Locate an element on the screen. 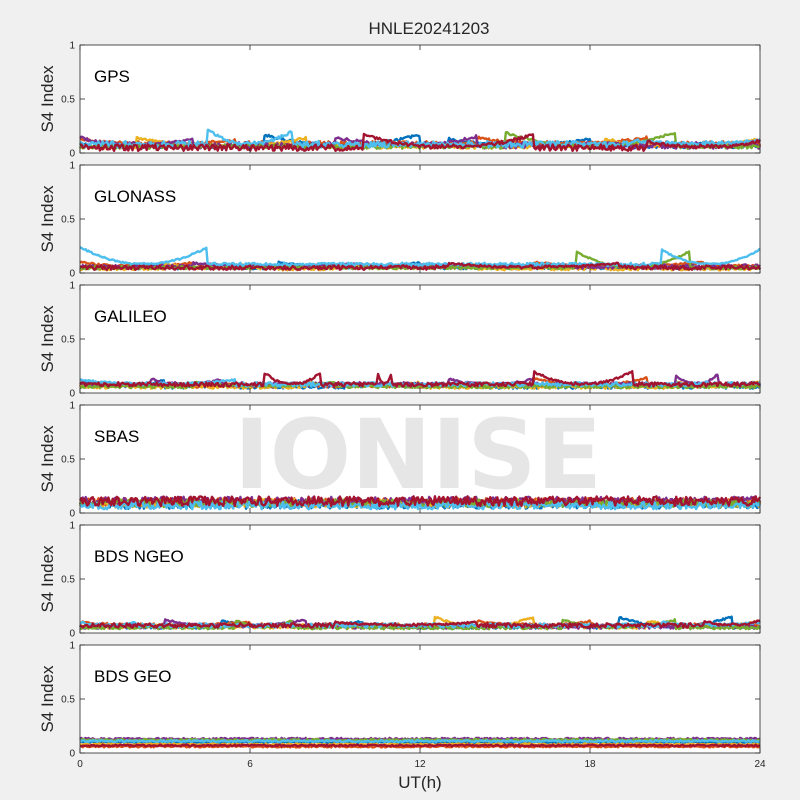 This screenshot has height=800, width=800. x-axis-label: UT(h) is located at coordinates (419, 782).